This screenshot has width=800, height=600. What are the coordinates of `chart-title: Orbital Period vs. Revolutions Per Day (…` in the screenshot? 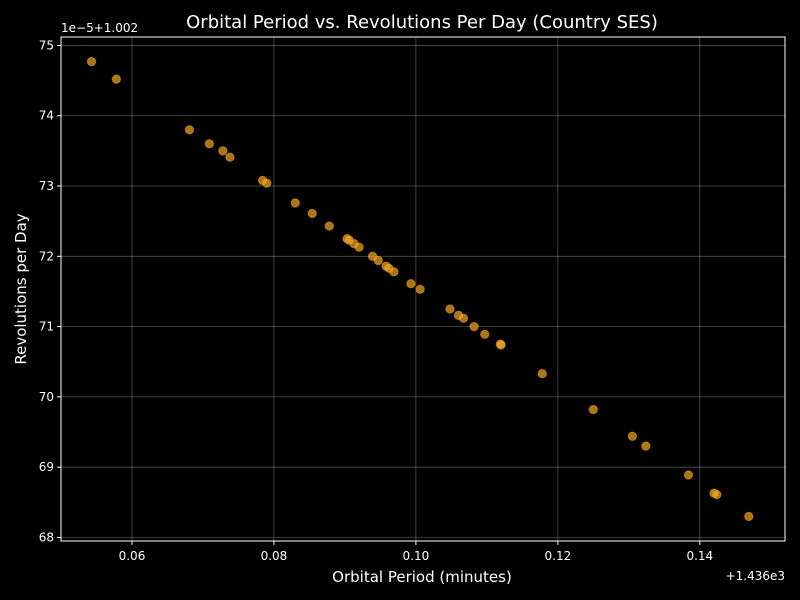 It's located at (422, 22).